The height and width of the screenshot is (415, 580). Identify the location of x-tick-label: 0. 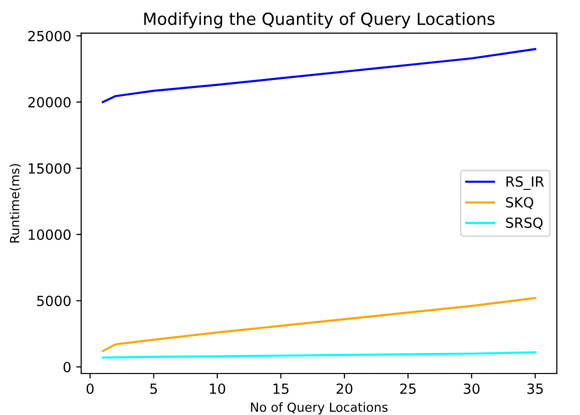
(90, 388).